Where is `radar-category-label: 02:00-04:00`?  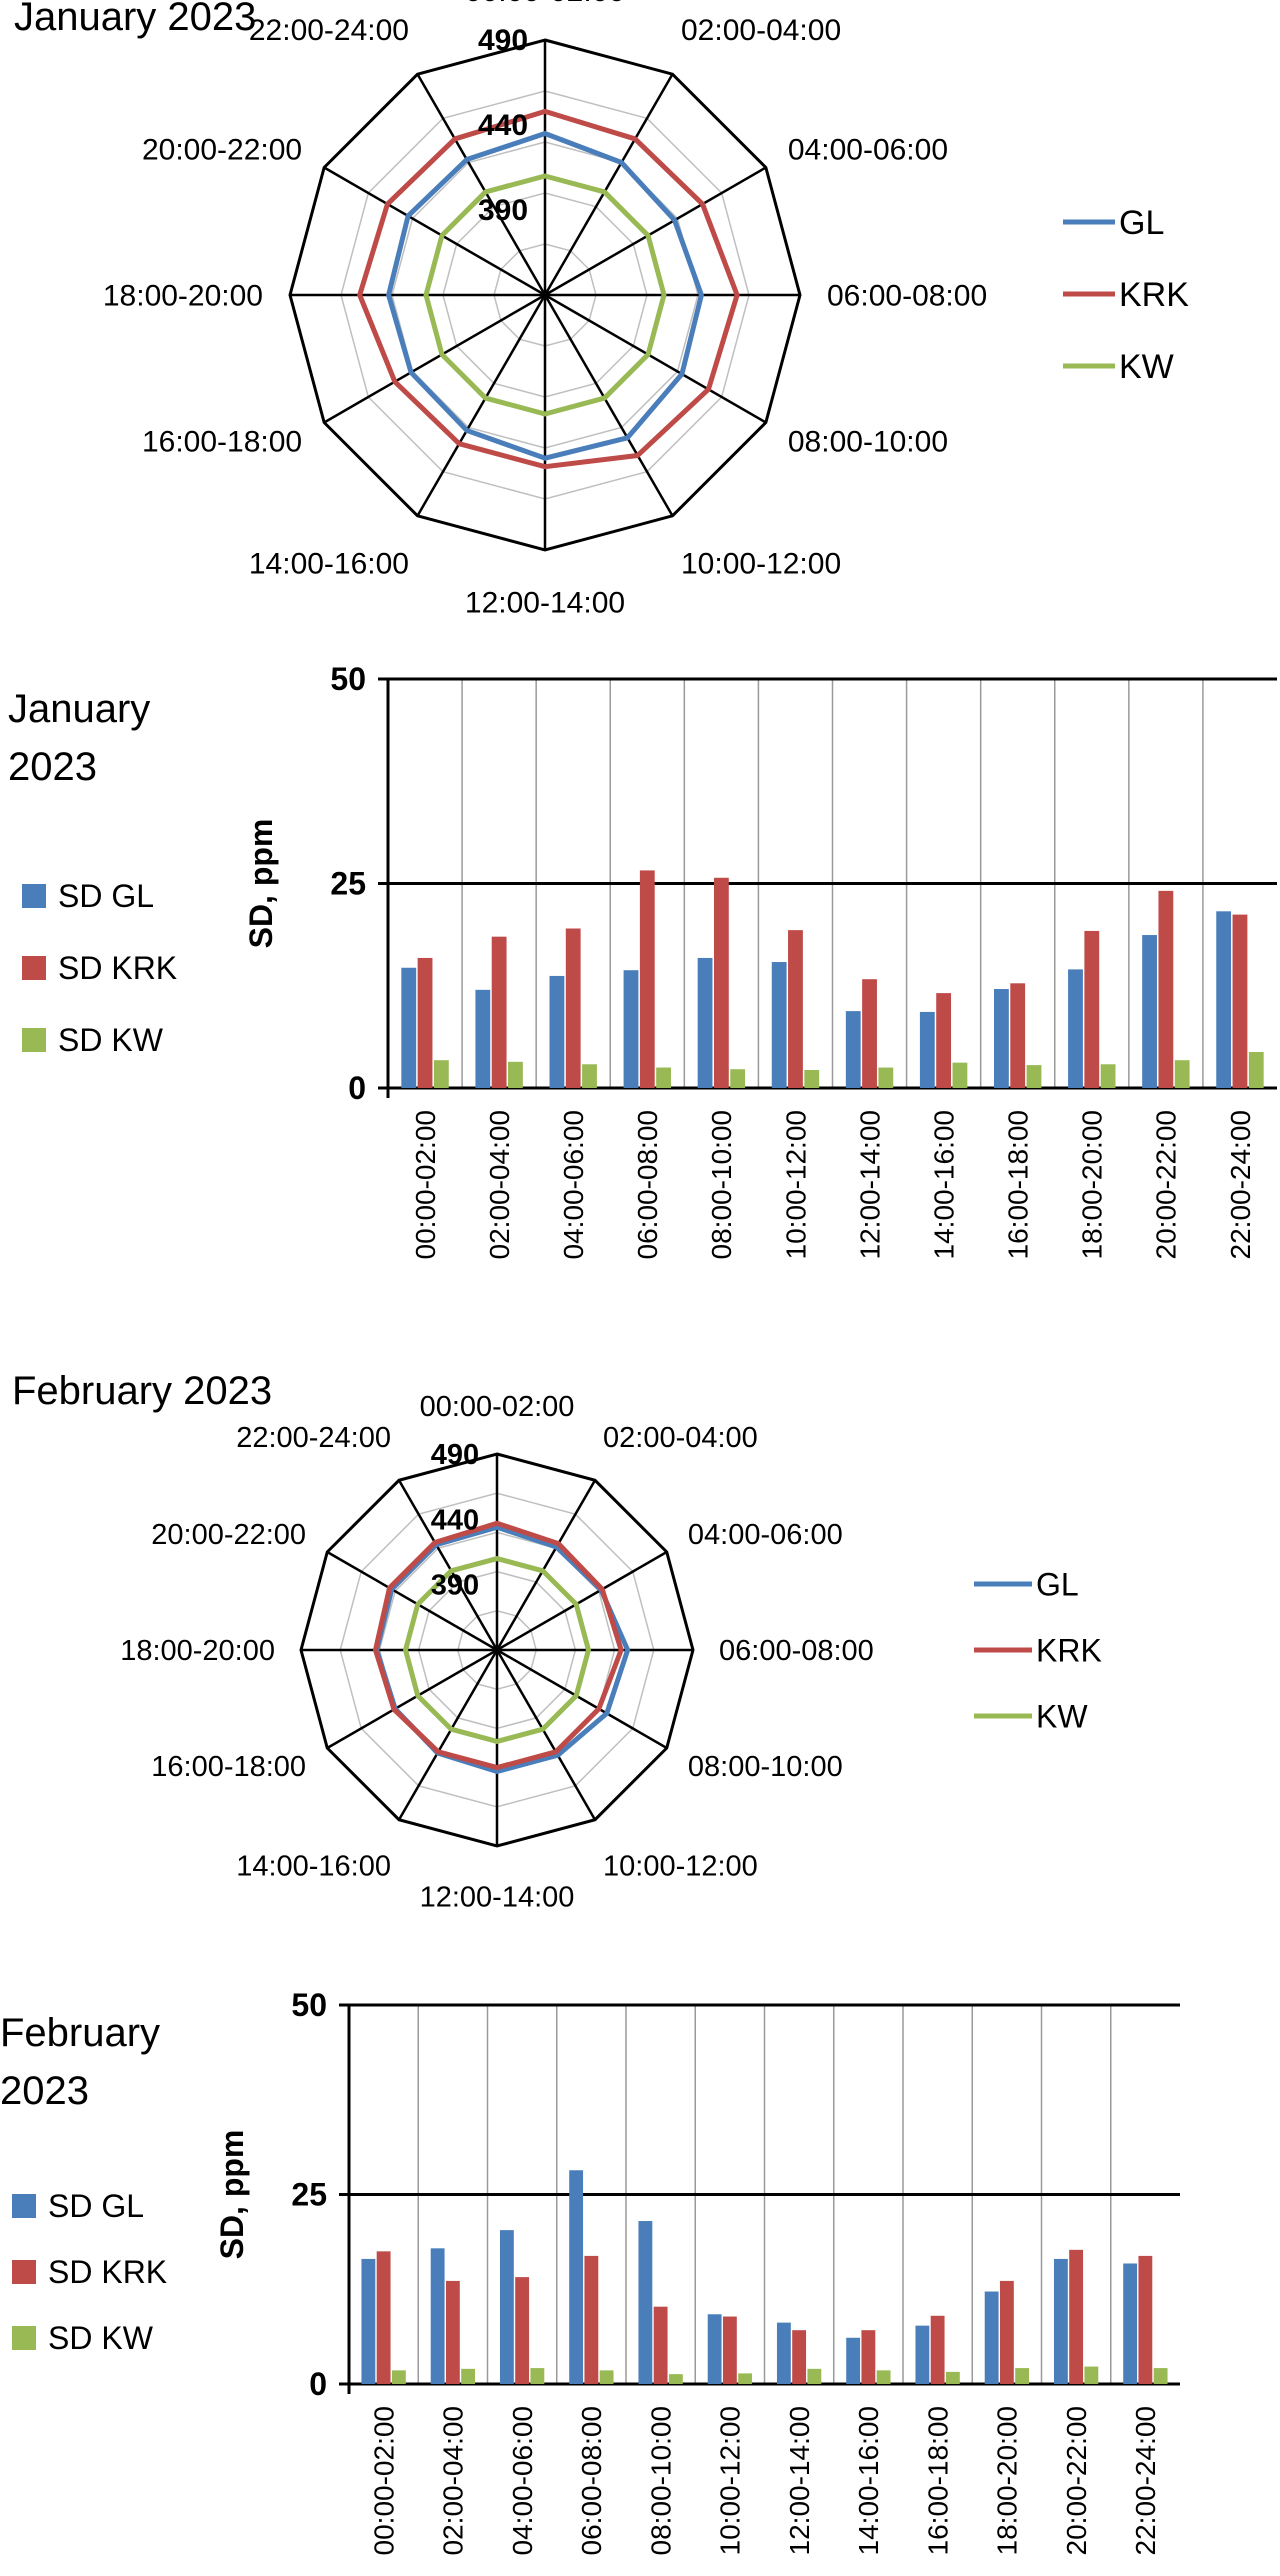
radar-category-label: 02:00-04:00 is located at coordinates (761, 30).